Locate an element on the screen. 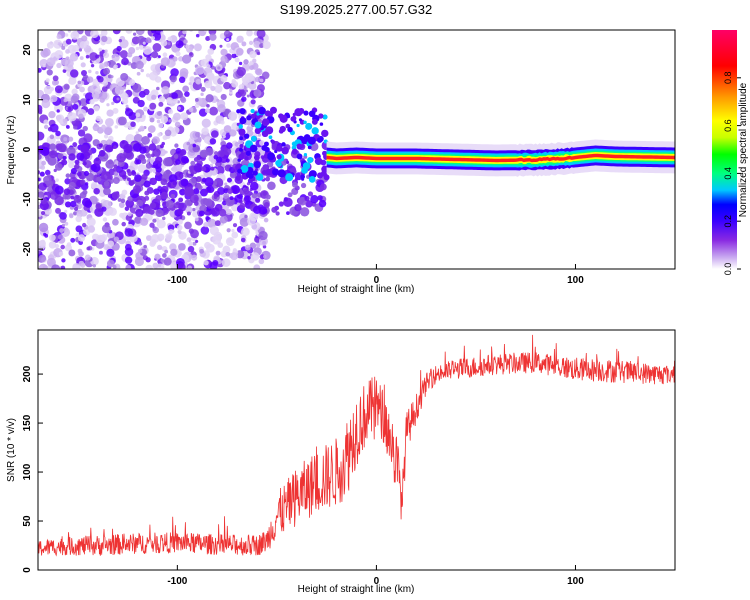  y-tick-label: 50 is located at coordinates (27, 521).